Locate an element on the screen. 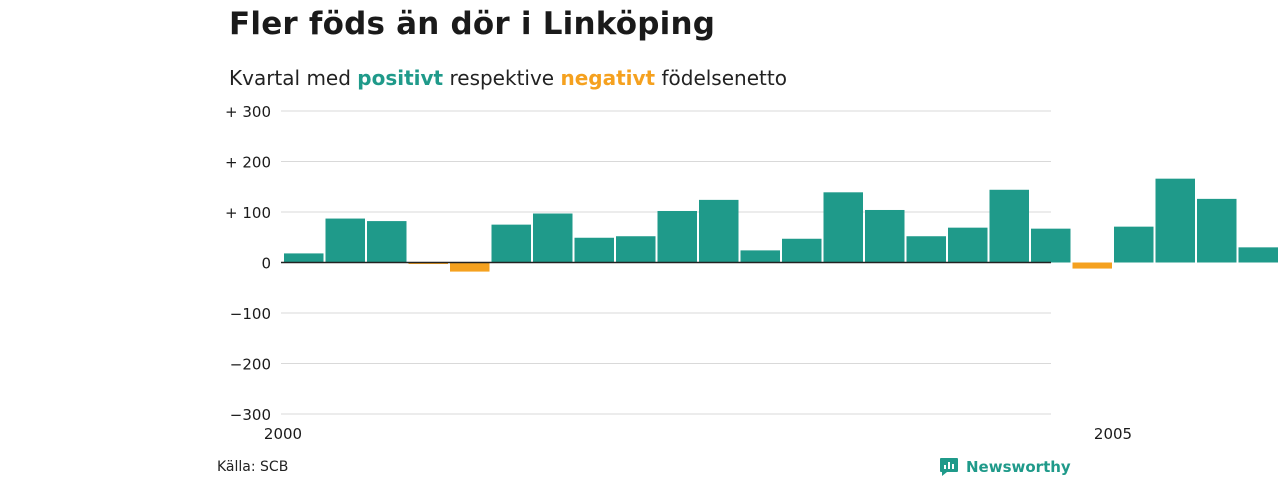 Image resolution: width=1280 pixels, height=480 pixels. source-note: Källa: SCB is located at coordinates (253, 467).